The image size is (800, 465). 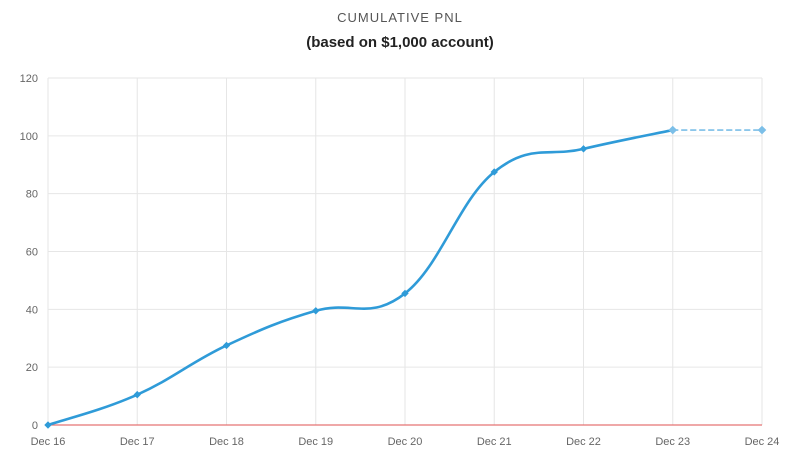 I want to click on chart-subtitle: (based on $1,000 account), so click(x=400, y=42).